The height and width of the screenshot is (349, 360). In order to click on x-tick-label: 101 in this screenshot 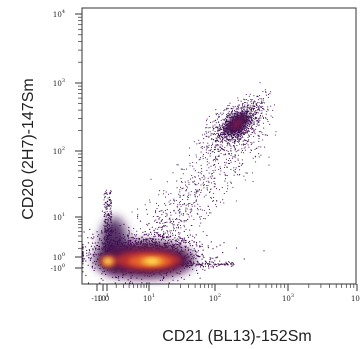, I will do `click(103, 298)`.